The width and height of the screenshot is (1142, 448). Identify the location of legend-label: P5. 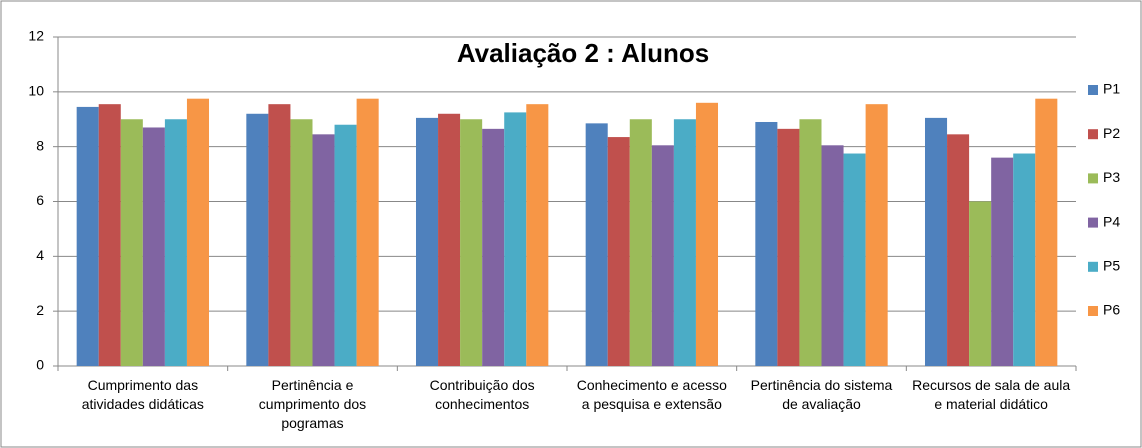
(1111, 266).